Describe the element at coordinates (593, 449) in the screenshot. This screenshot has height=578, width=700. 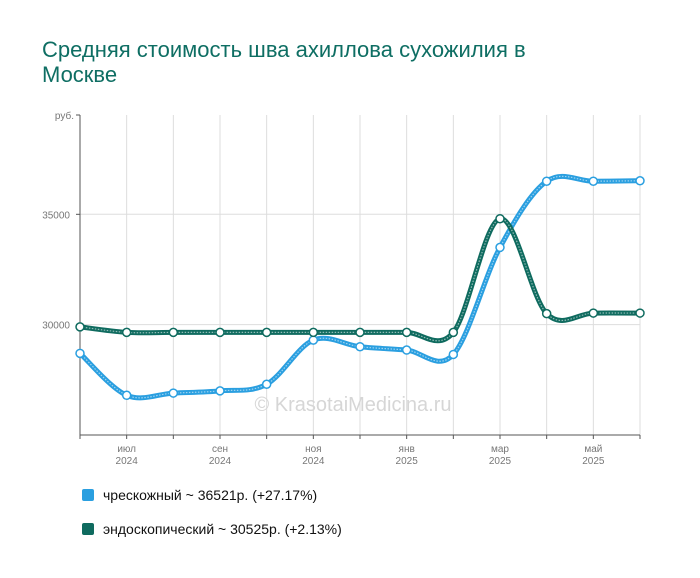
I see `x-tick-label-month: май` at that location.